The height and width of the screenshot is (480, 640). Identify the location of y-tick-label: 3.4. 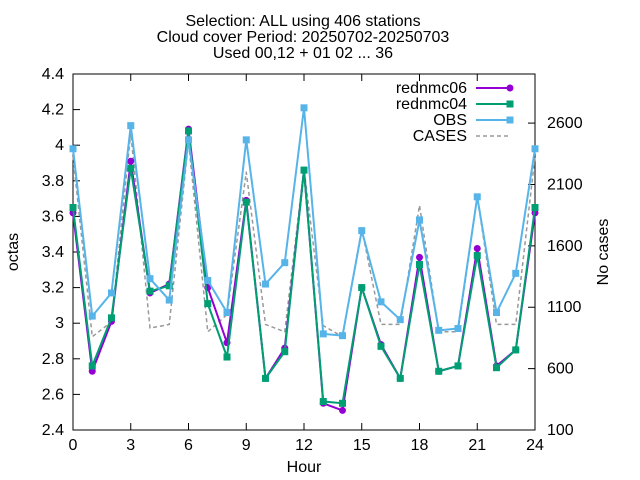
(53, 252).